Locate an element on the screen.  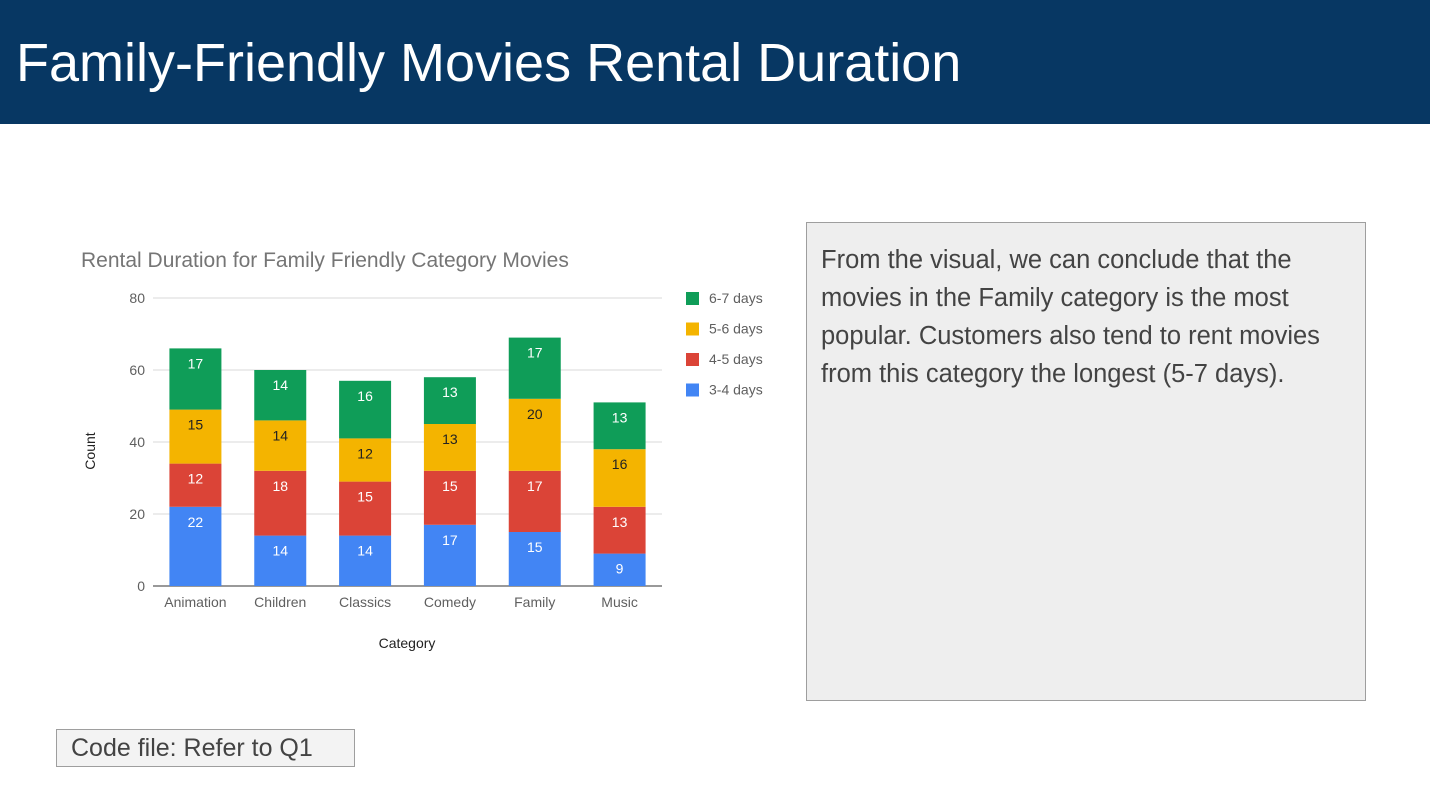
y-axis-label: Count is located at coordinates (90, 450).